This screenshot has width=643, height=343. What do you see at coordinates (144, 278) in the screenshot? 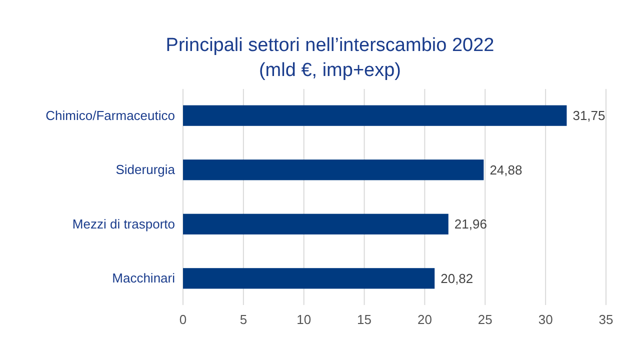
I see `y-tick-label: Macchinari` at bounding box center [144, 278].